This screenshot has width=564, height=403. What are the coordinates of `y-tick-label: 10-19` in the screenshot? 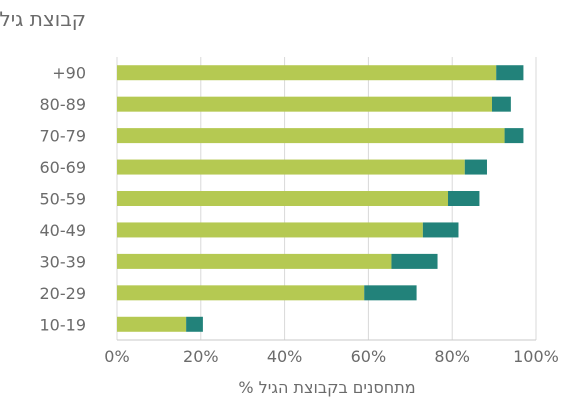 It's located at (63, 324).